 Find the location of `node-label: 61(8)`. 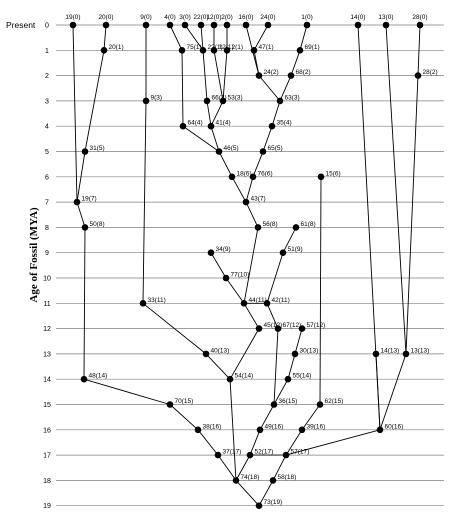

node-label: 61(8) is located at coordinates (308, 224).